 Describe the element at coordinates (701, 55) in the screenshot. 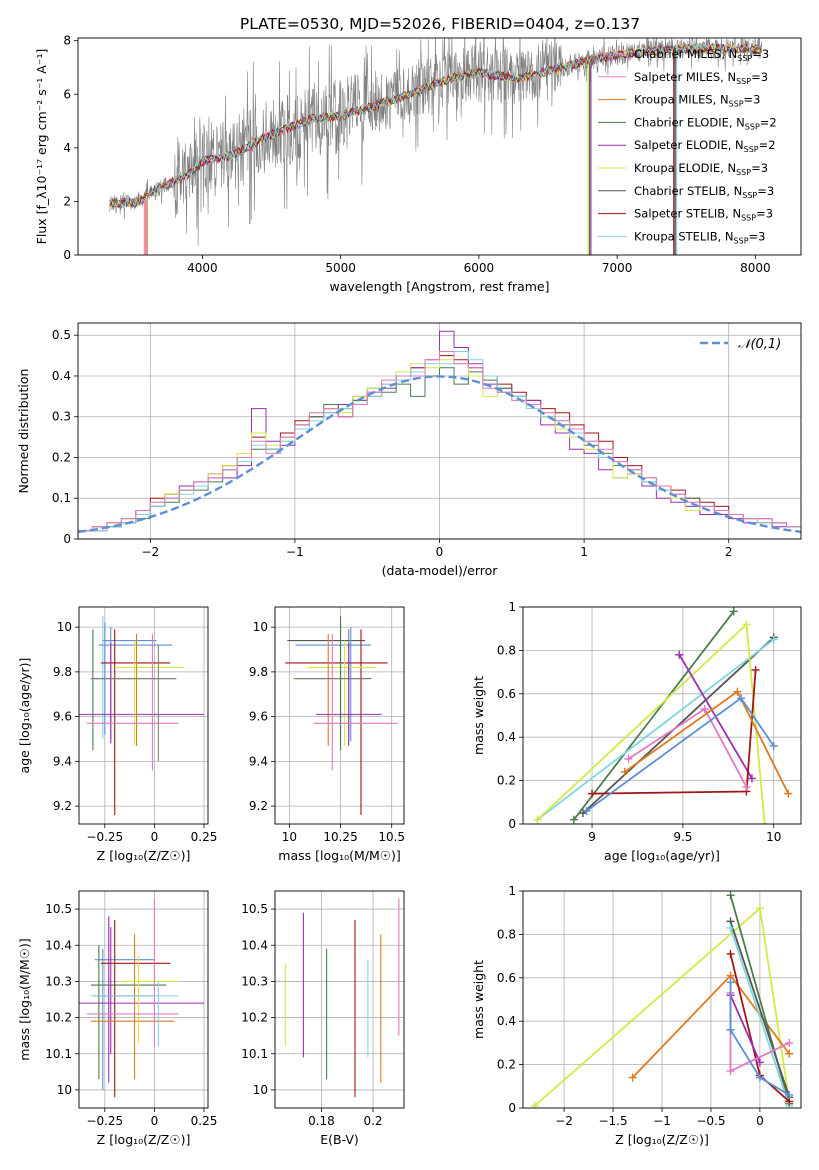

I see `legend-entry: Chabrier MILES, NSSP=3` at that location.